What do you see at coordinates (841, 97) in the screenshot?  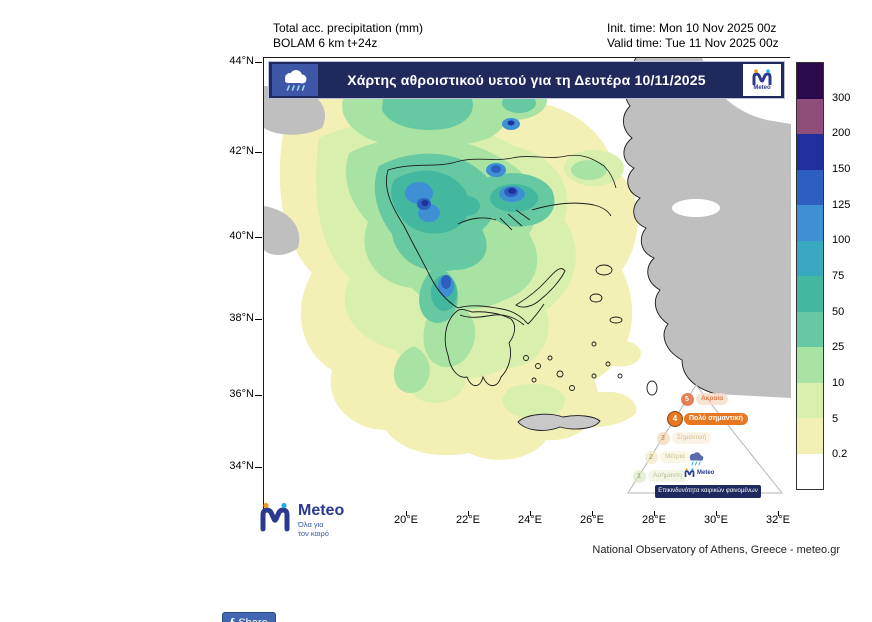 I see `colorbar-tick-label: 300` at bounding box center [841, 97].